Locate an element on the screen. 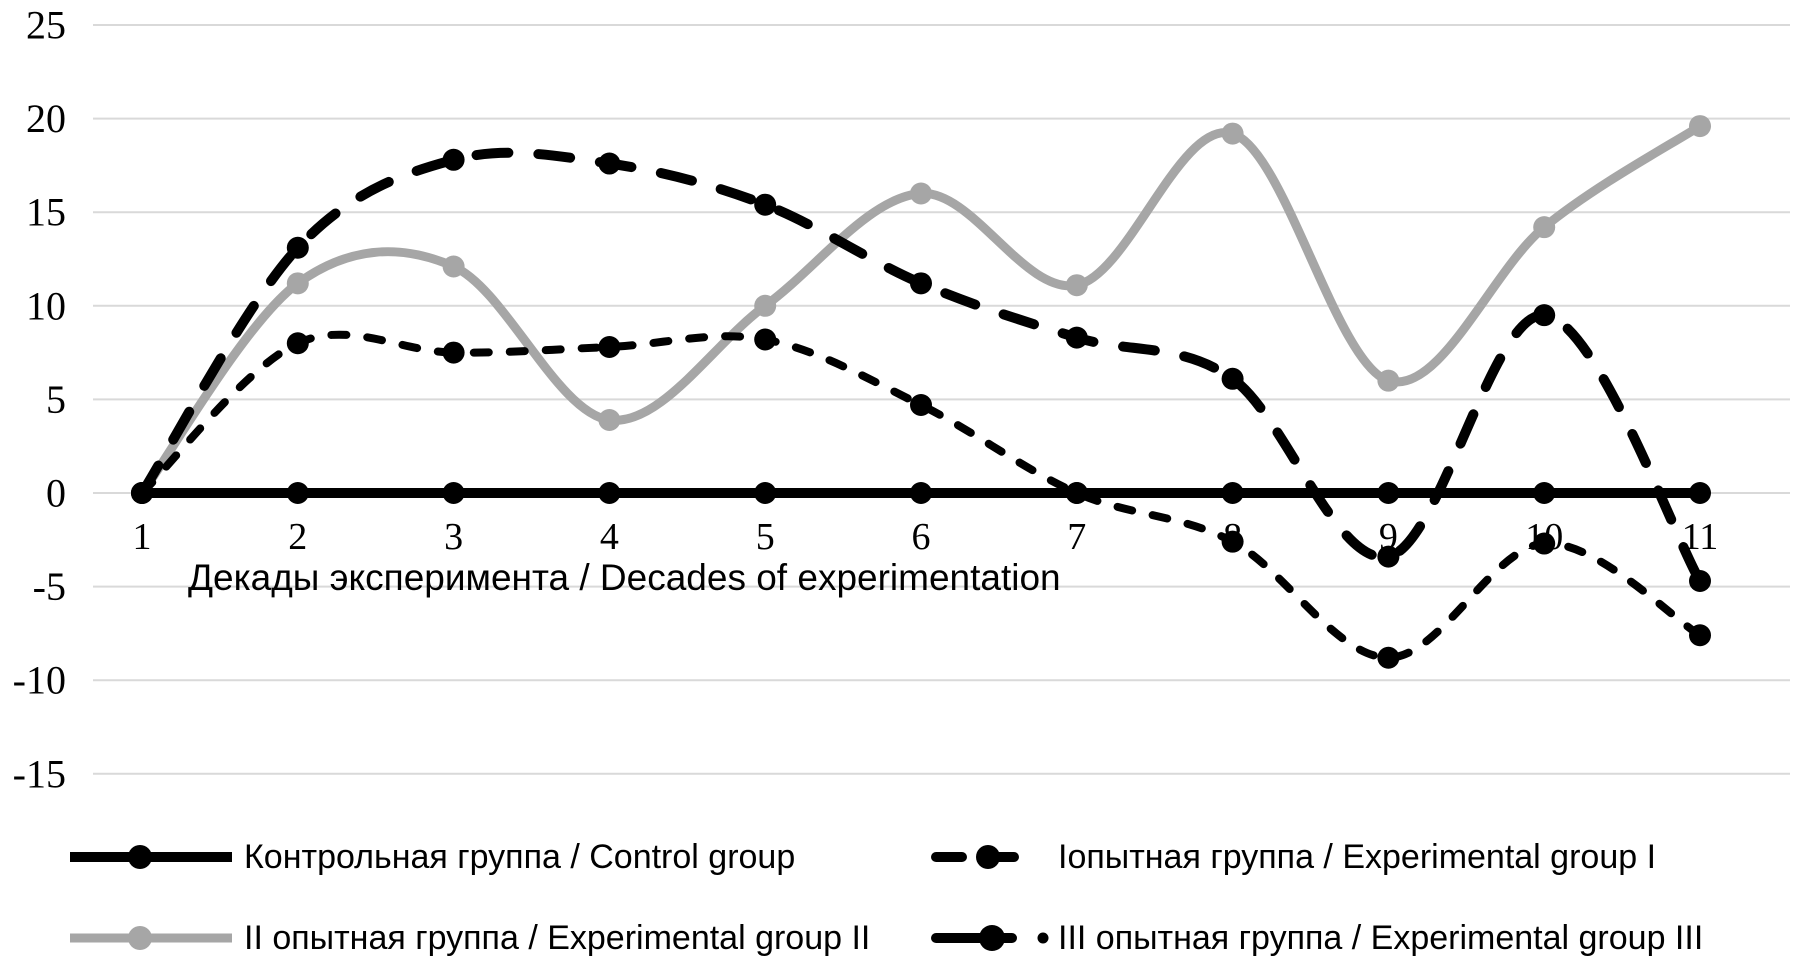  x-axis-tick-label: 4 is located at coordinates (609, 537).